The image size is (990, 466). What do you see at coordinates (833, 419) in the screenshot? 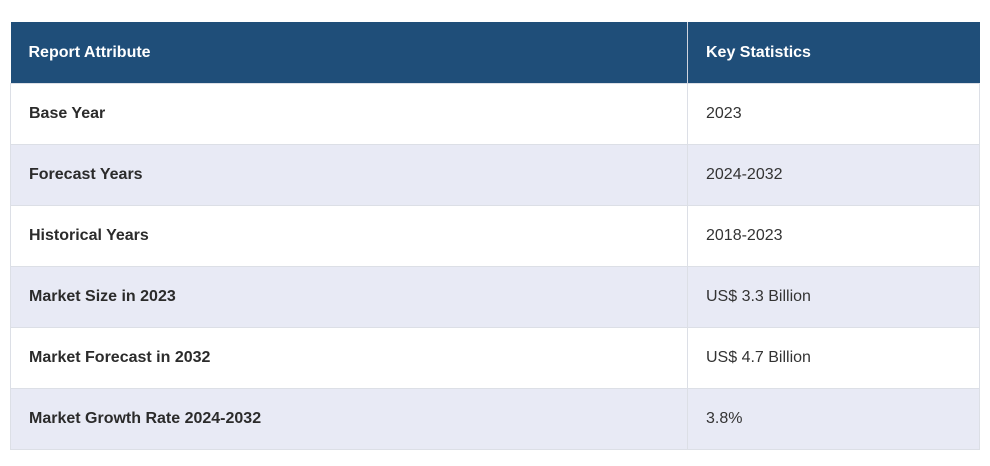
I see `row-value: 3.8%` at bounding box center [833, 419].